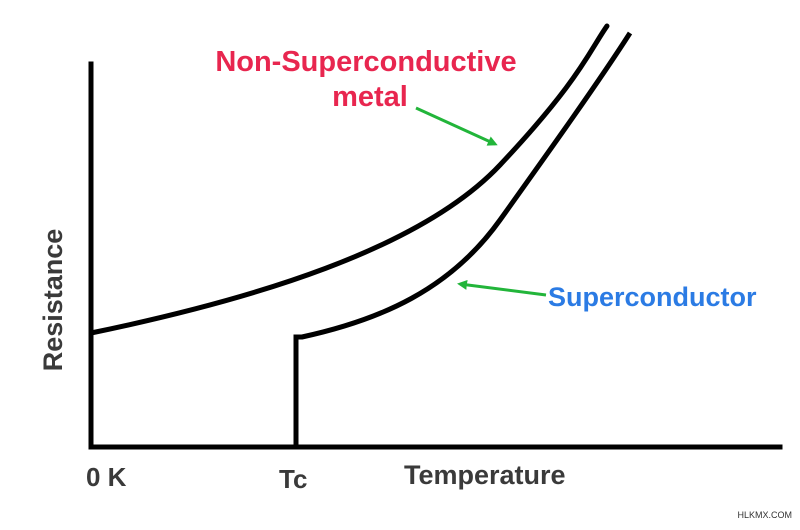 Image resolution: width=800 pixels, height=530 pixels. I want to click on watermark: HLKMX.COM, so click(764, 515).